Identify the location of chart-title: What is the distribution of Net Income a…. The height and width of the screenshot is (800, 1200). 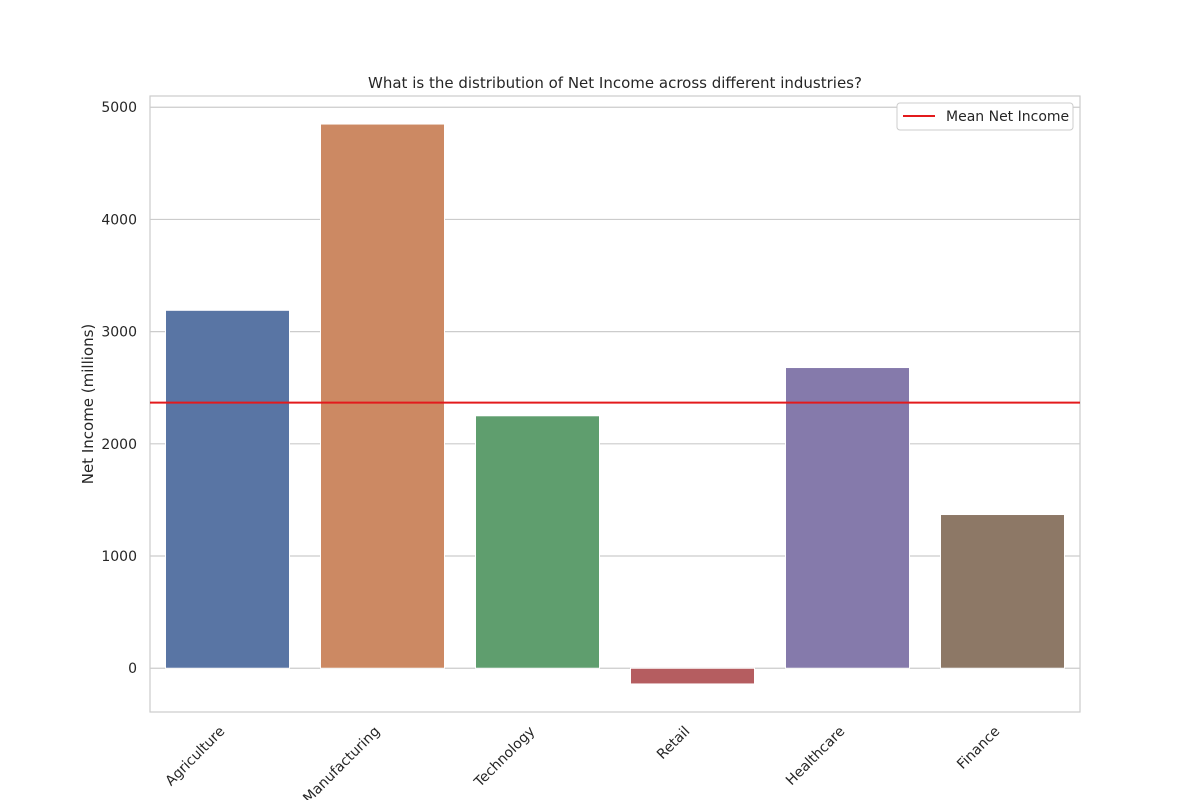
(615, 83).